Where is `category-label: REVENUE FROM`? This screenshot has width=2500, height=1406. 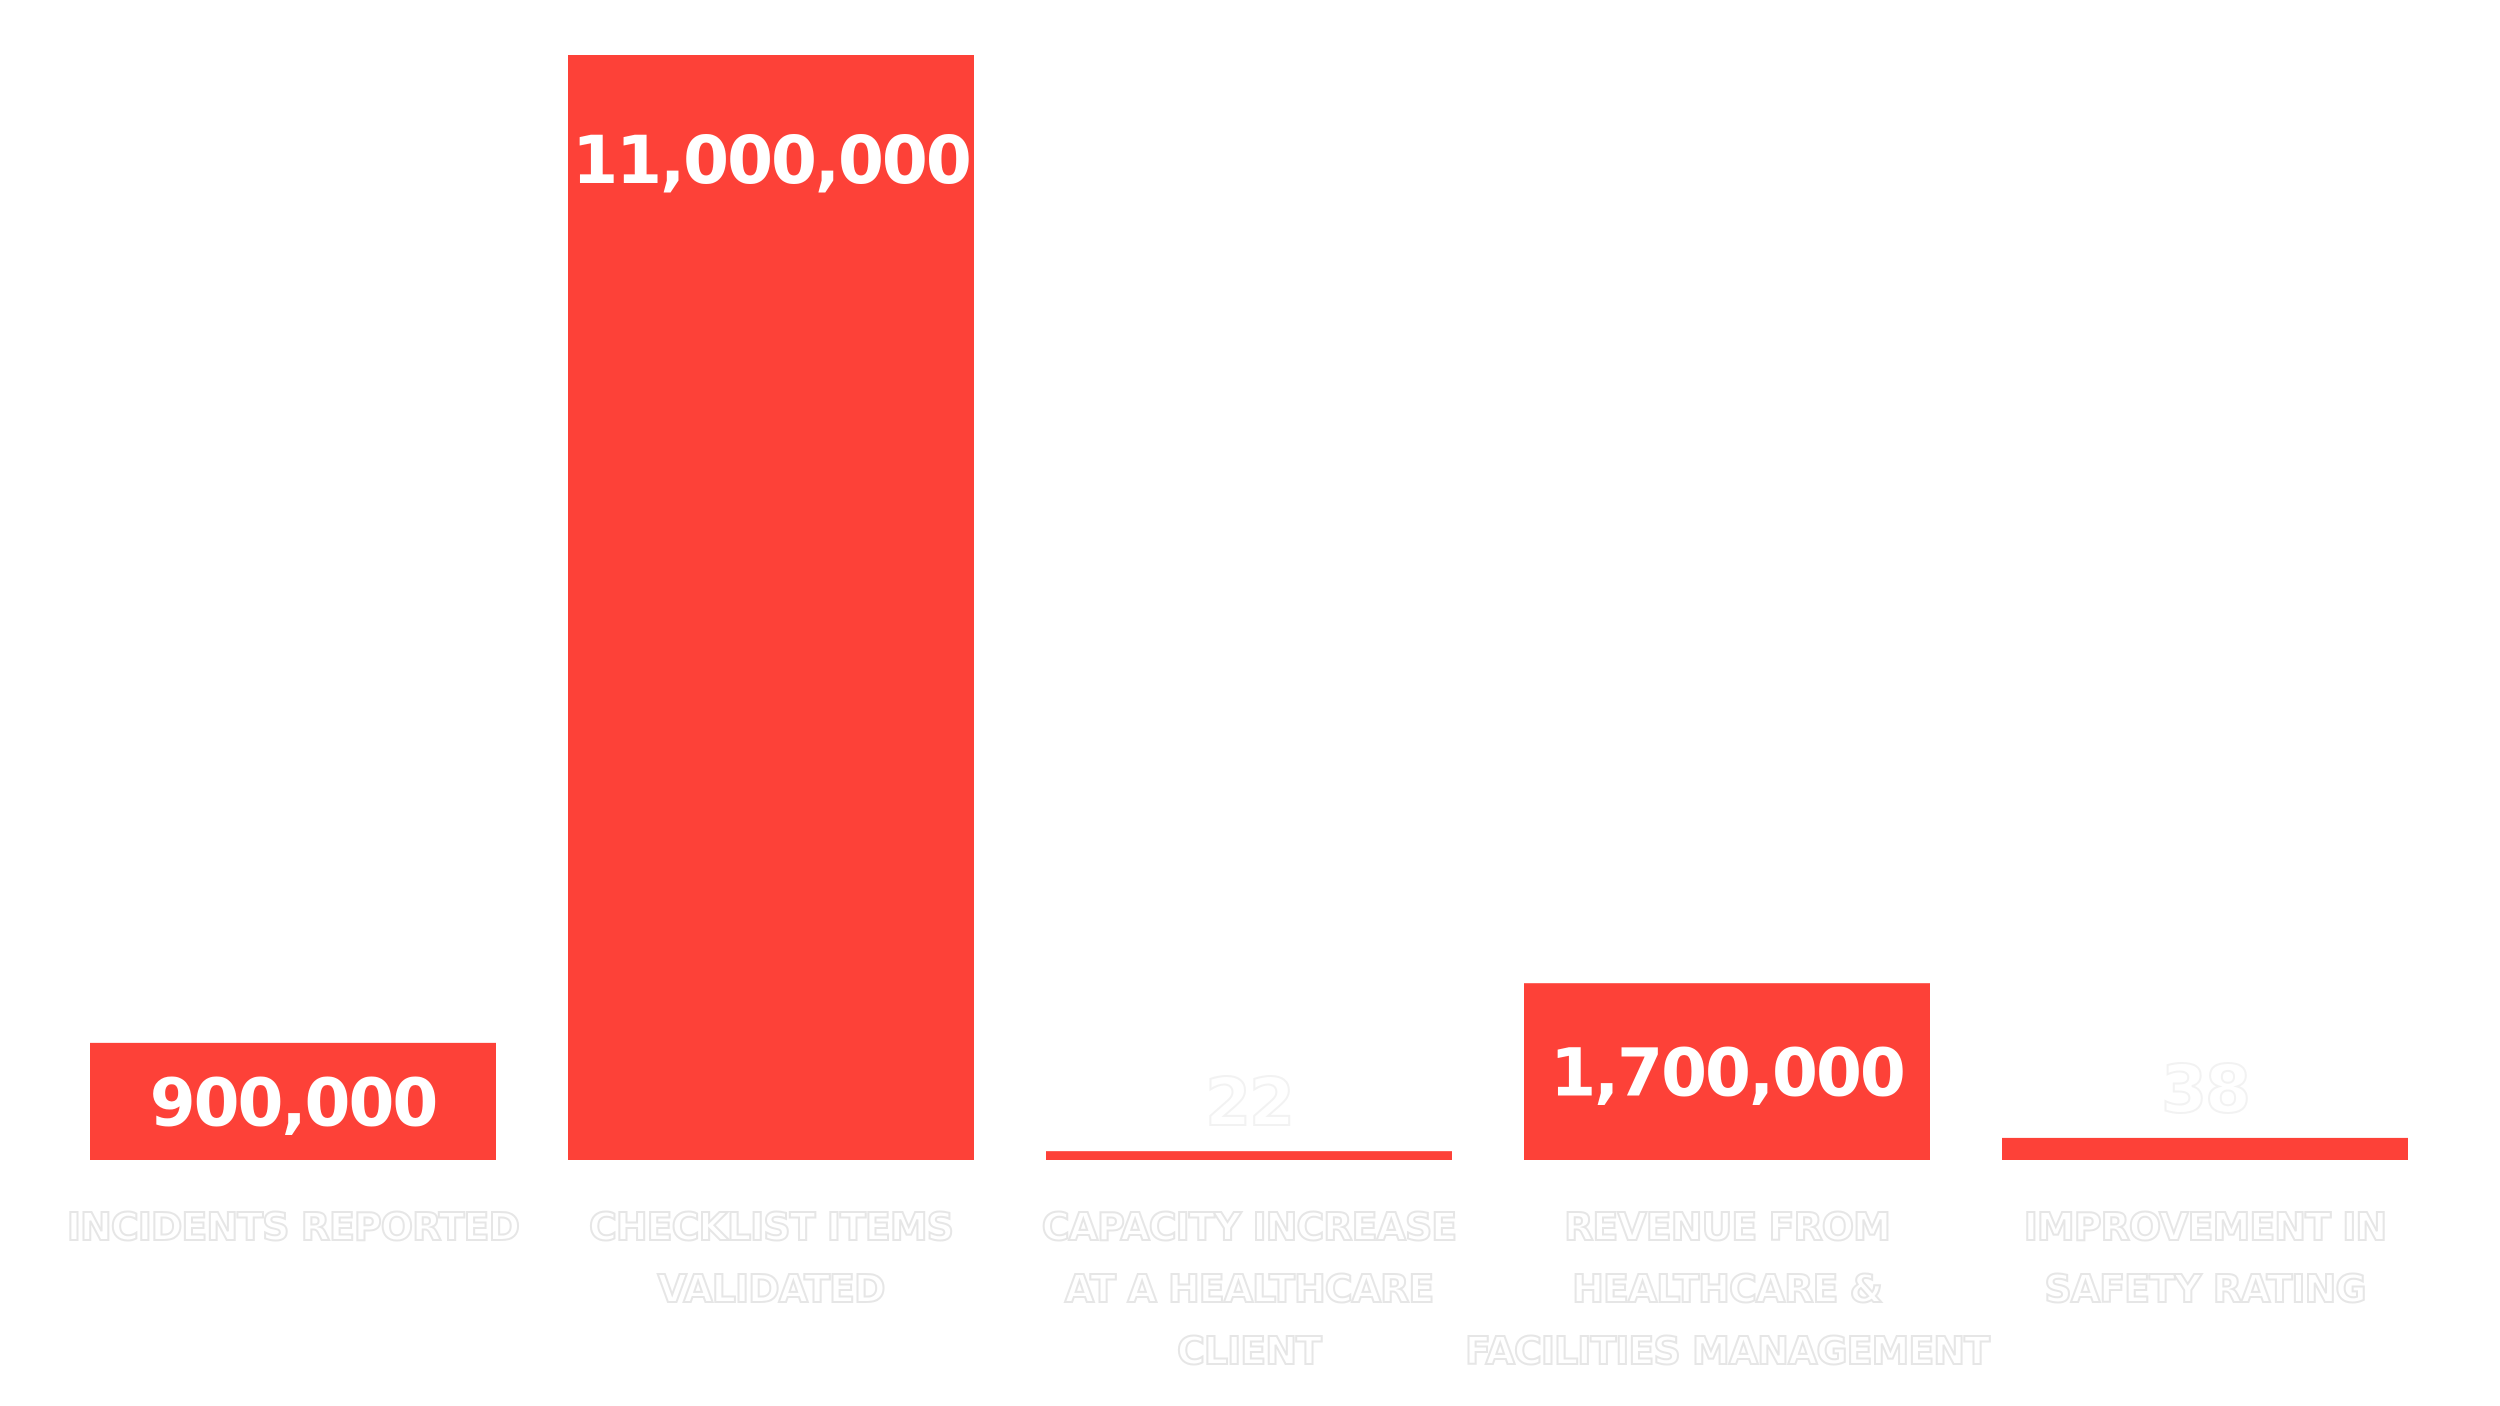
category-label: REVENUE FROM is located at coordinates (1727, 1227).